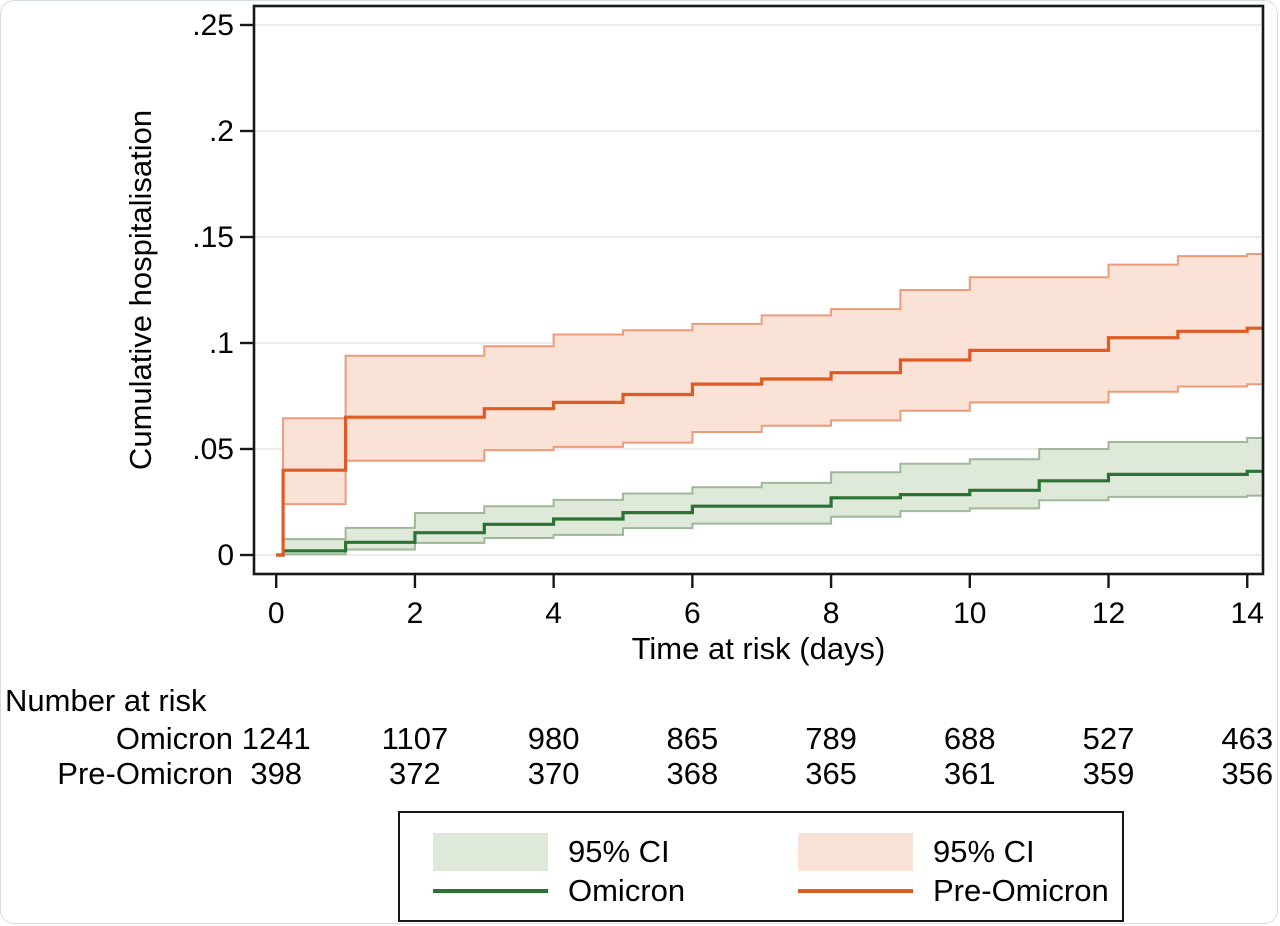  I want to click on y-tick-label: .1, so click(221, 343).